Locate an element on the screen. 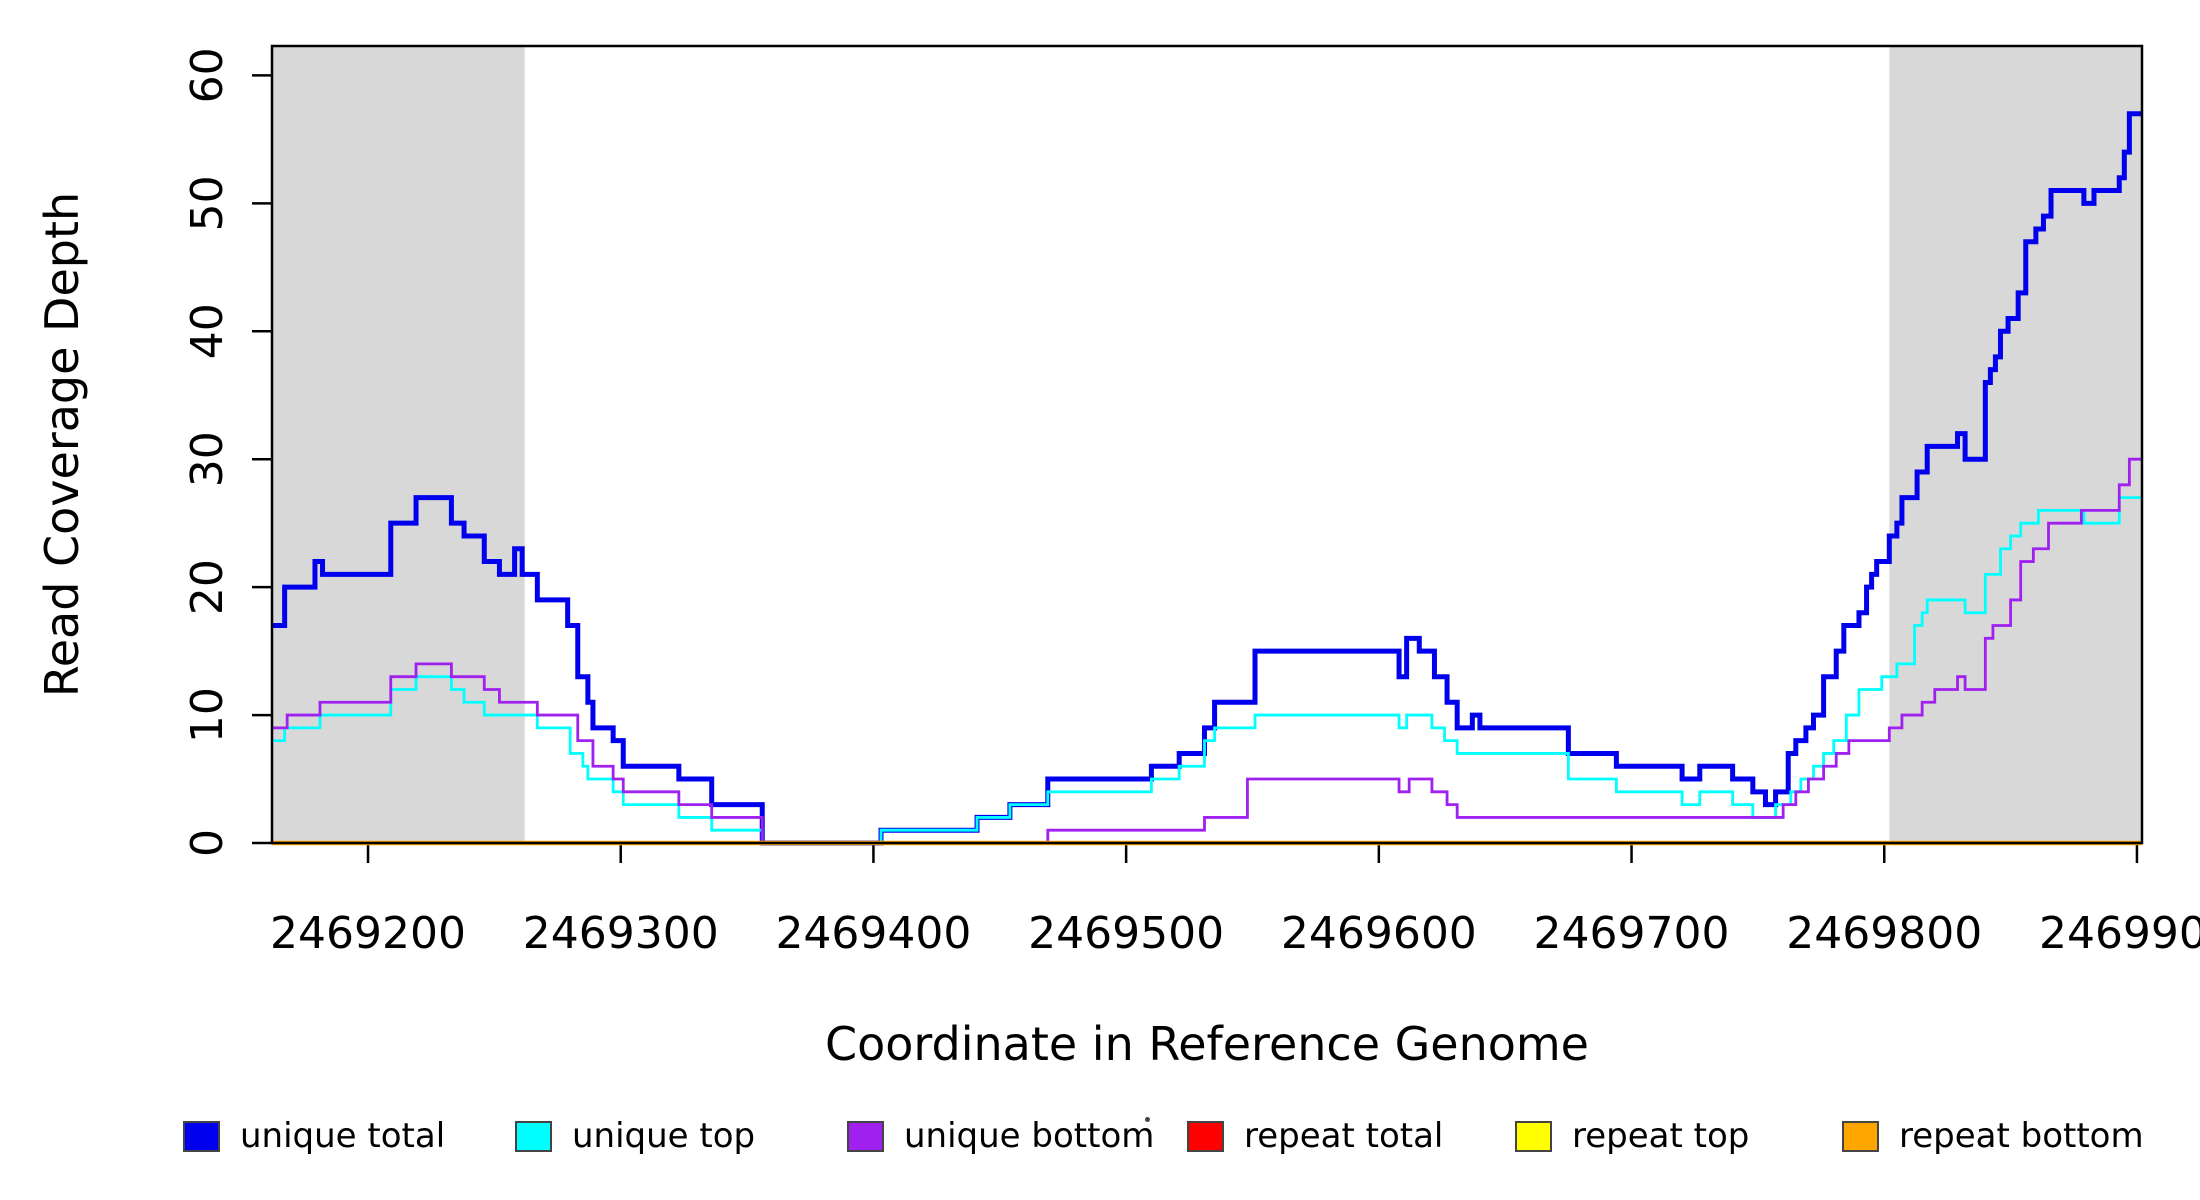 Image resolution: width=2200 pixels, height=1200 pixels. repeat-total-swatch-icon is located at coordinates (1205, 1136).